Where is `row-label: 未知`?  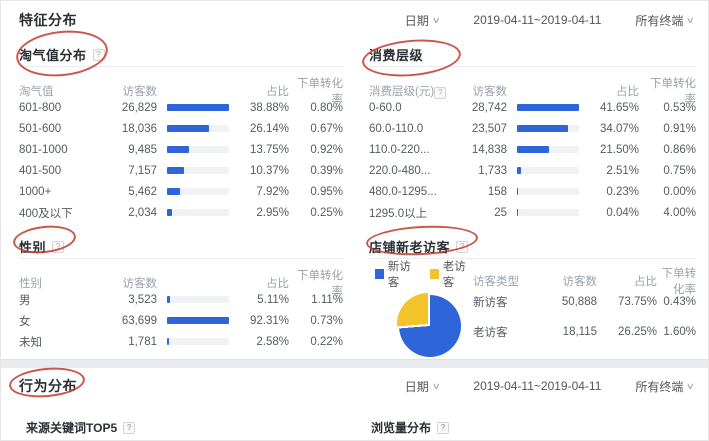 row-label: 未知 is located at coordinates (30, 342).